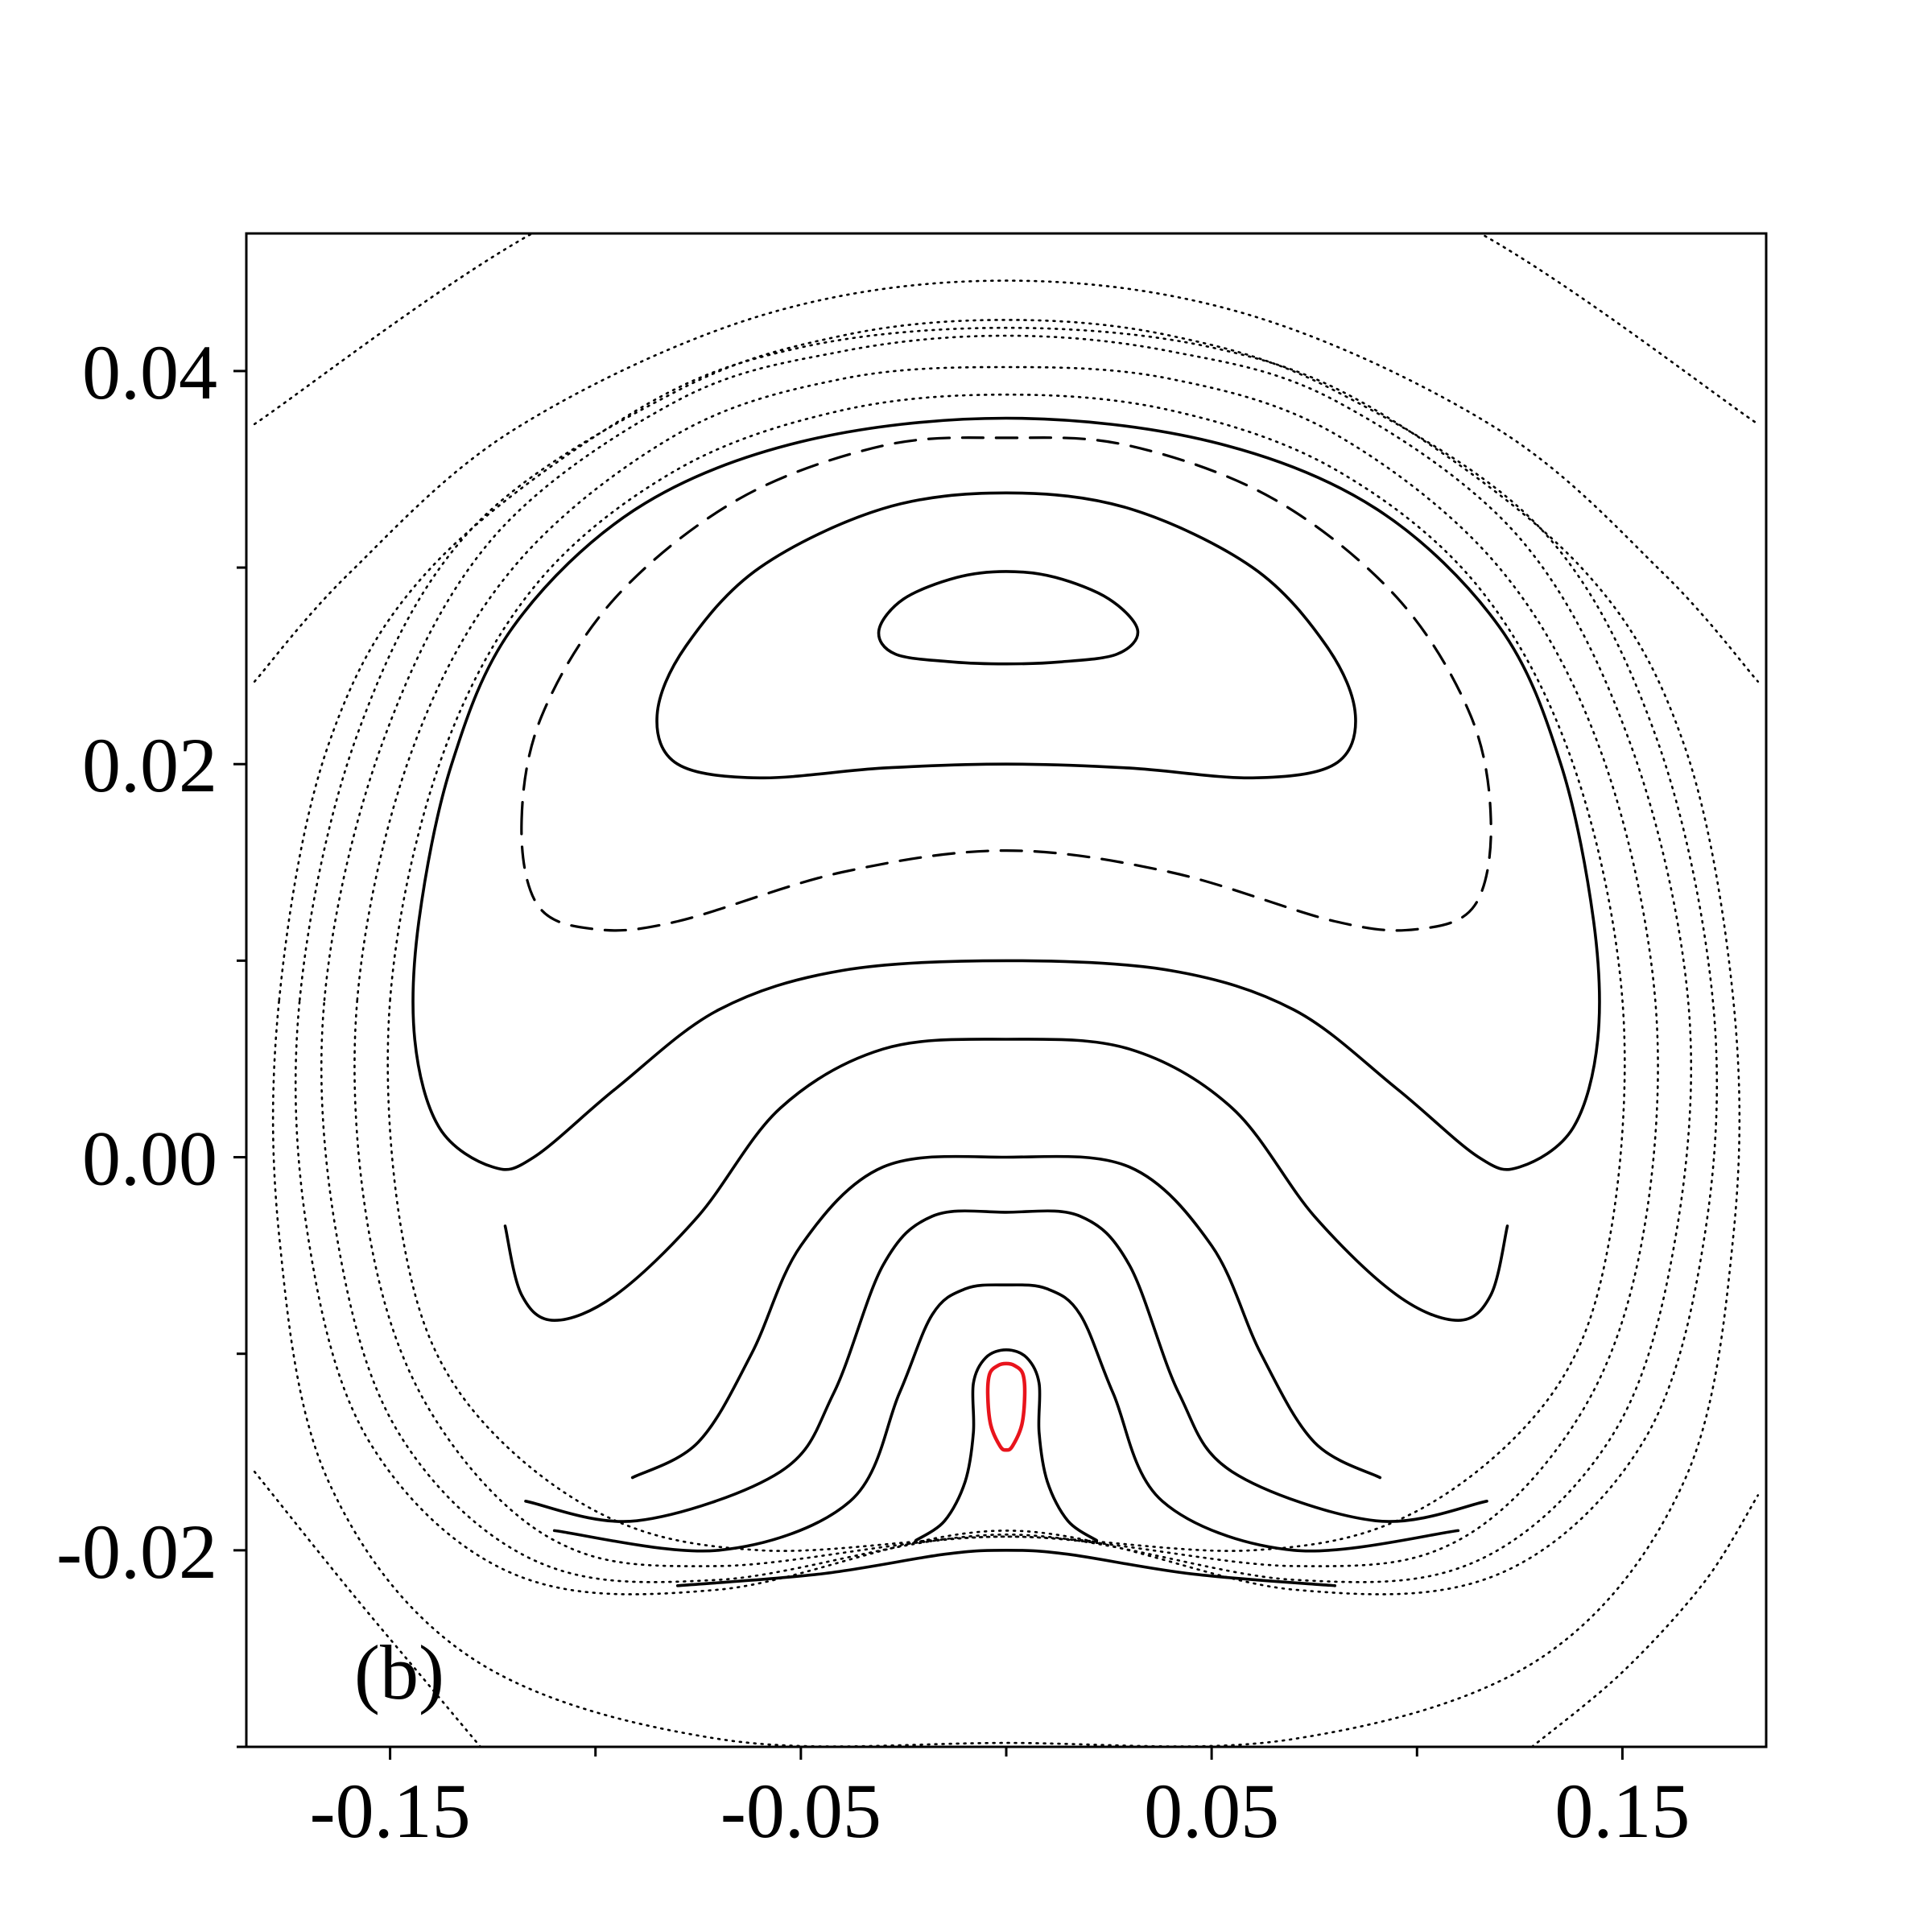 This screenshot has height=1932, width=1932. Describe the element at coordinates (399, 1672) in the screenshot. I see `panel-label: (b)` at that location.